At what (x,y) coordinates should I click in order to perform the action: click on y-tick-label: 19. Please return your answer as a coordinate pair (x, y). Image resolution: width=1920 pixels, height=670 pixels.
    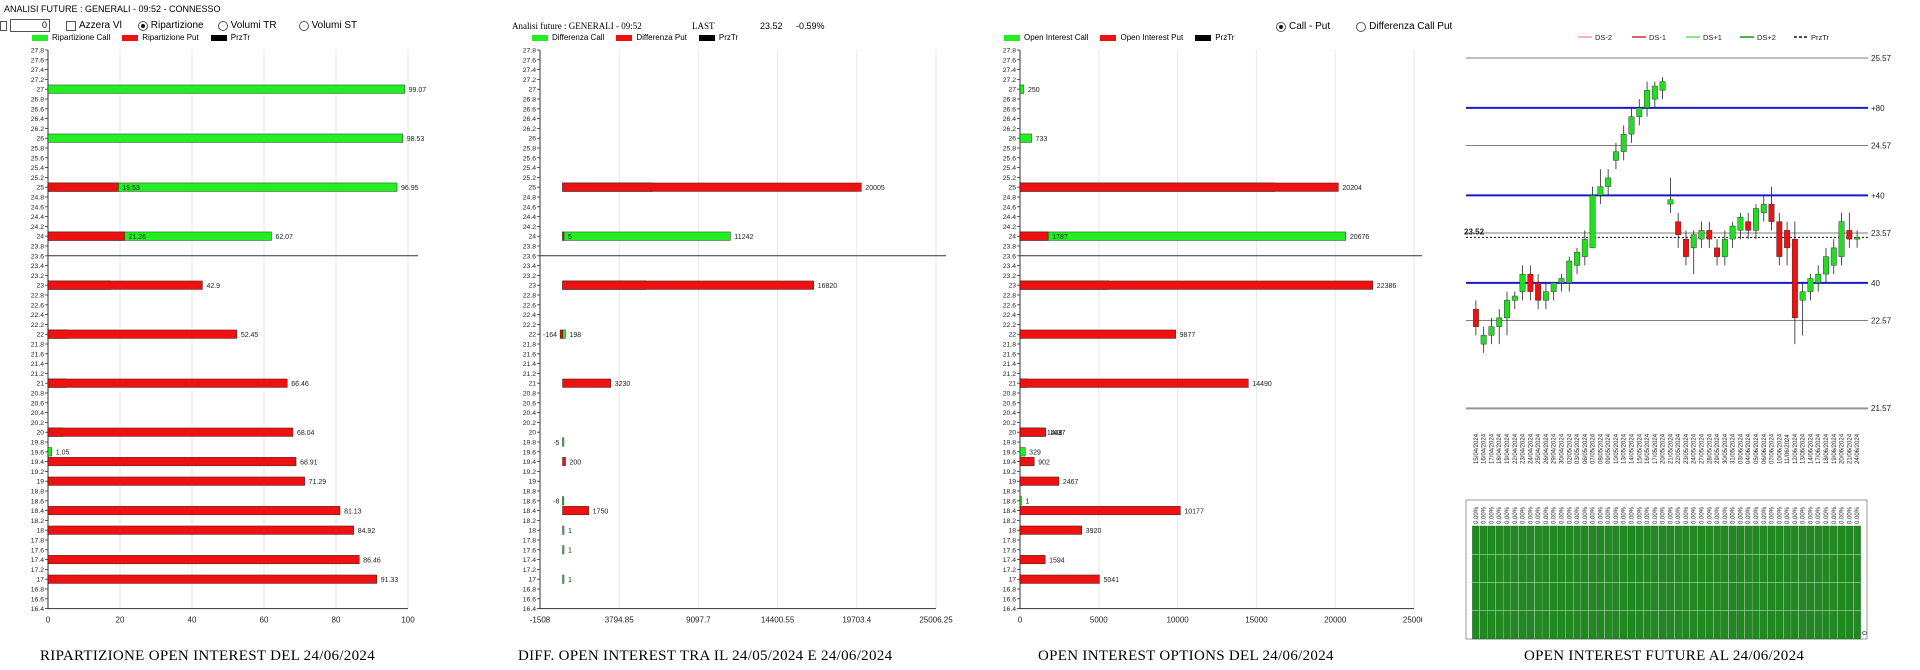
    Looking at the image, I should click on (1012, 482).